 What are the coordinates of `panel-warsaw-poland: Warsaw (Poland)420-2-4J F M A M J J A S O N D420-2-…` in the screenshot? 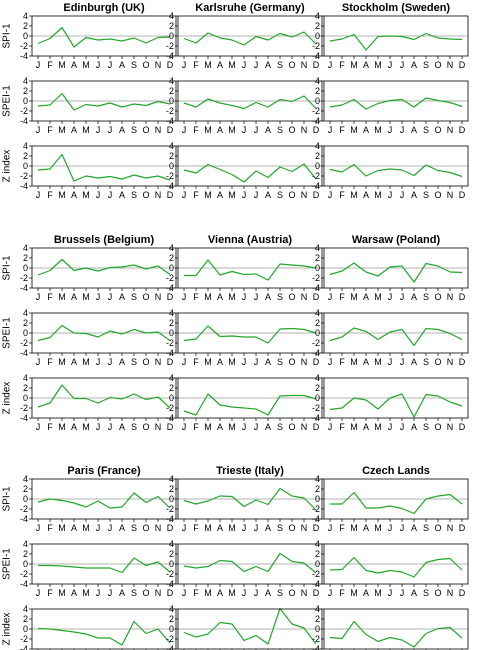 It's located at (390, 333).